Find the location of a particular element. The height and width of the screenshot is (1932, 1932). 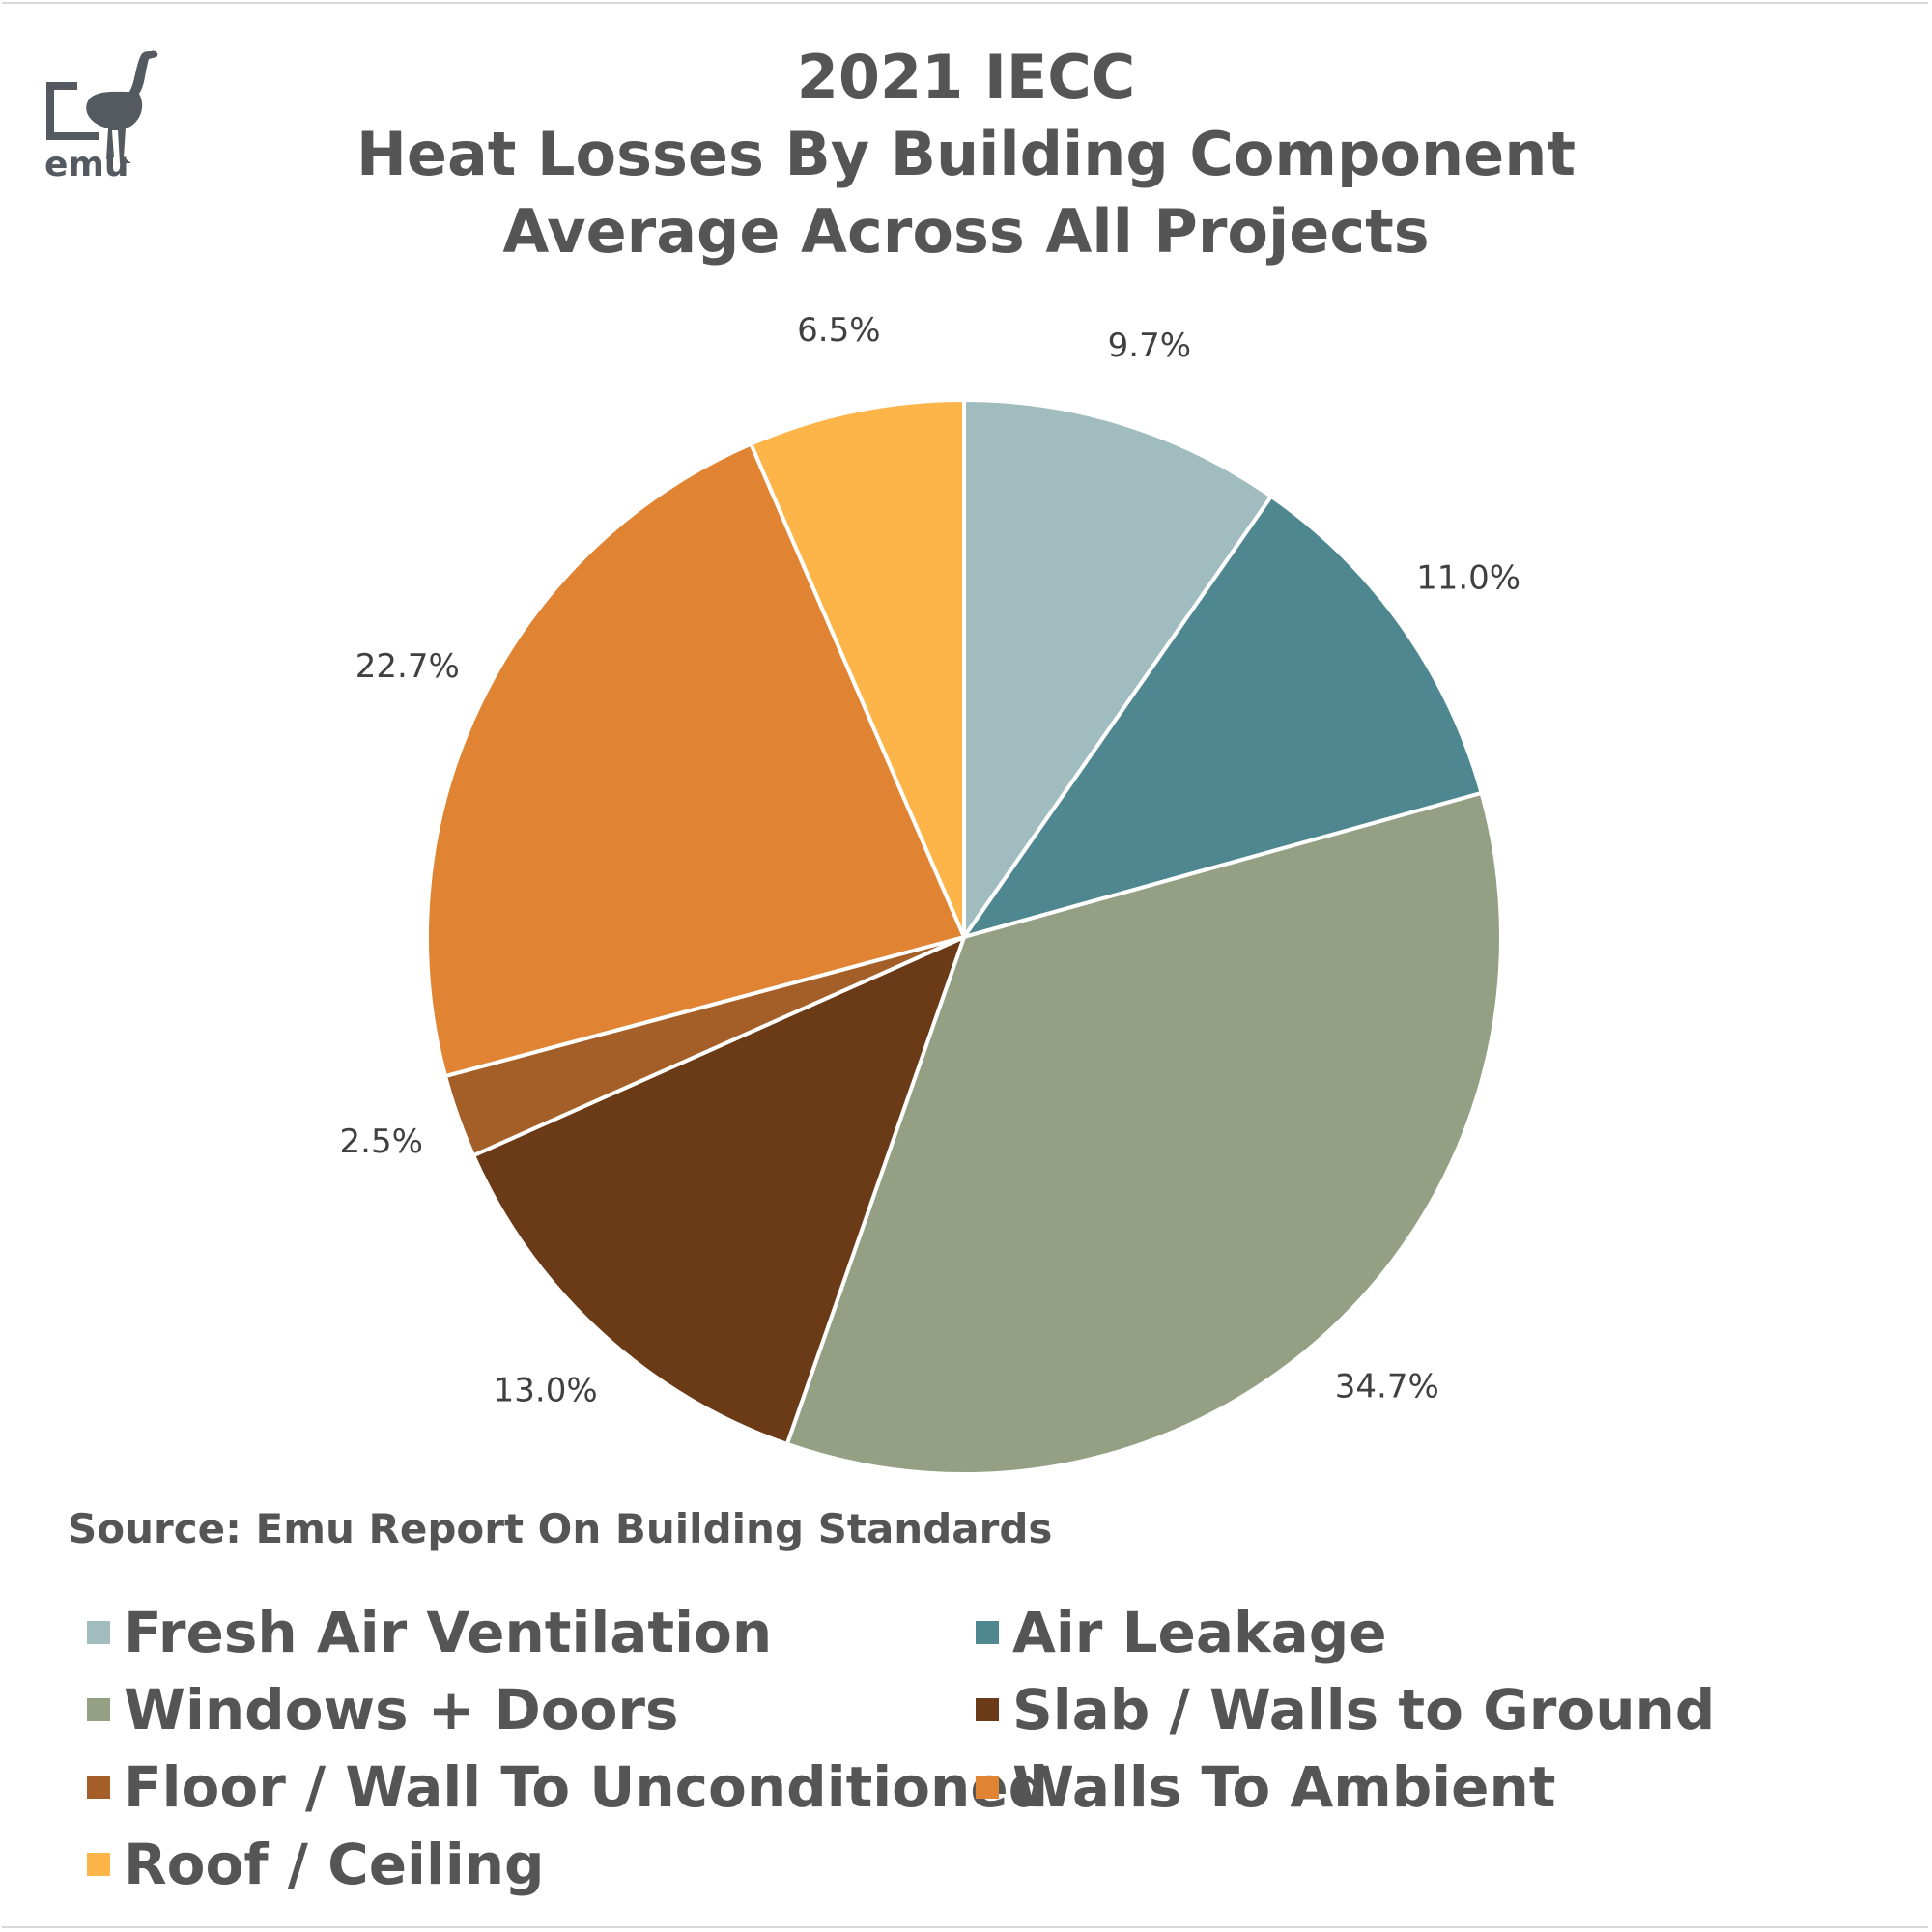

legend-label: Floor / Wall To Unconditioned is located at coordinates (586, 1787).